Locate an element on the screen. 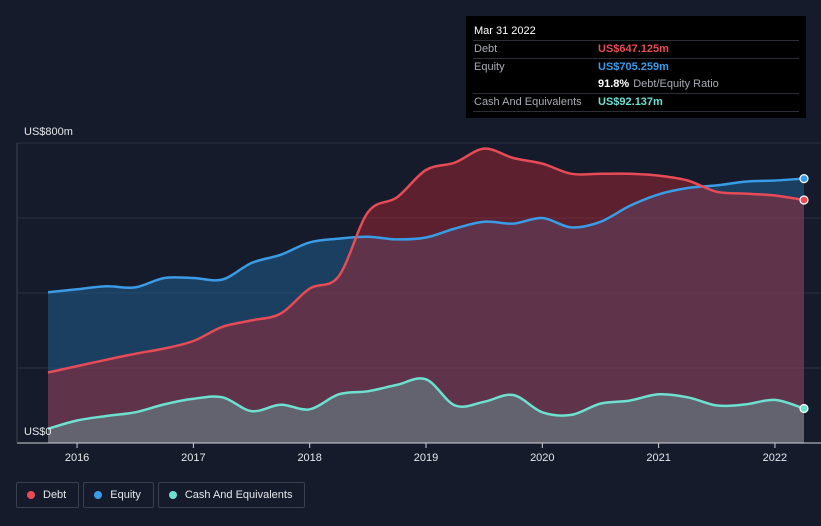 This screenshot has width=821, height=526. cash-line is located at coordinates (426, 403).